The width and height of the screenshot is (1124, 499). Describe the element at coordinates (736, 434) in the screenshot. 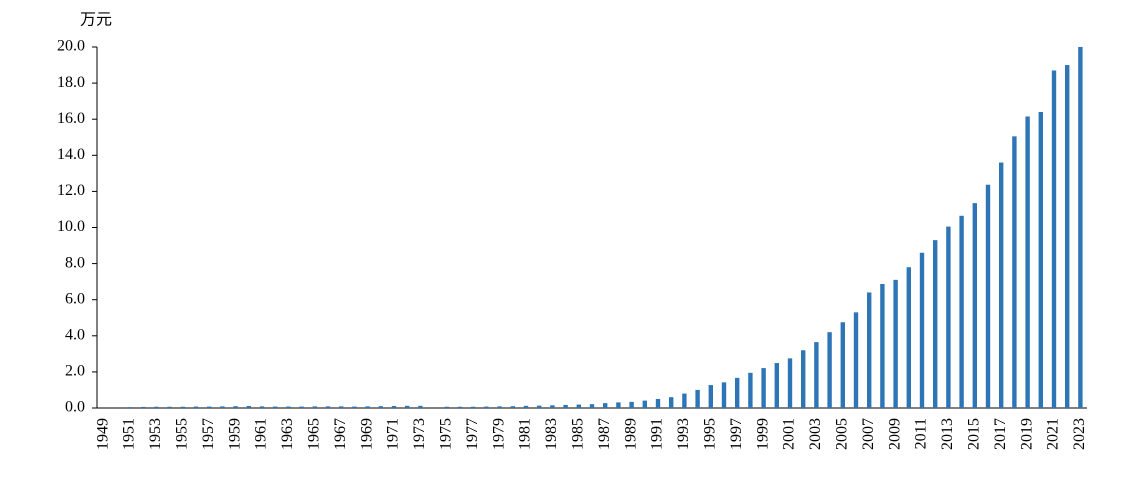

I see `x-tick-label: 1997` at that location.